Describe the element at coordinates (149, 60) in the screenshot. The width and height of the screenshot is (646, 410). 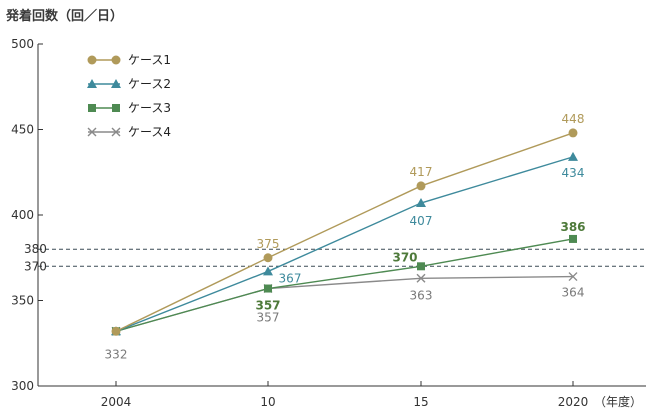
I see `legend-label-case1: ケース1` at that location.